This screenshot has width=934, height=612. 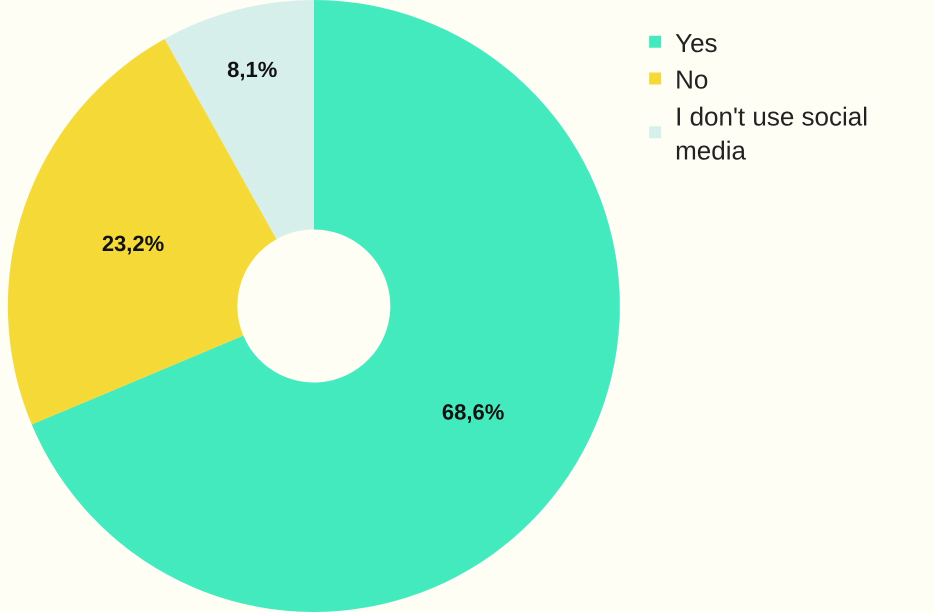 What do you see at coordinates (696, 43) in the screenshot?
I see `legend-label: Yes` at bounding box center [696, 43].